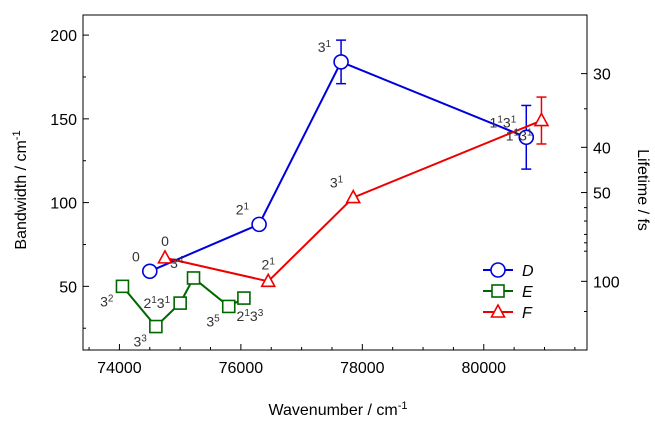  I want to click on x-tick-label: 78000, so click(362, 368).